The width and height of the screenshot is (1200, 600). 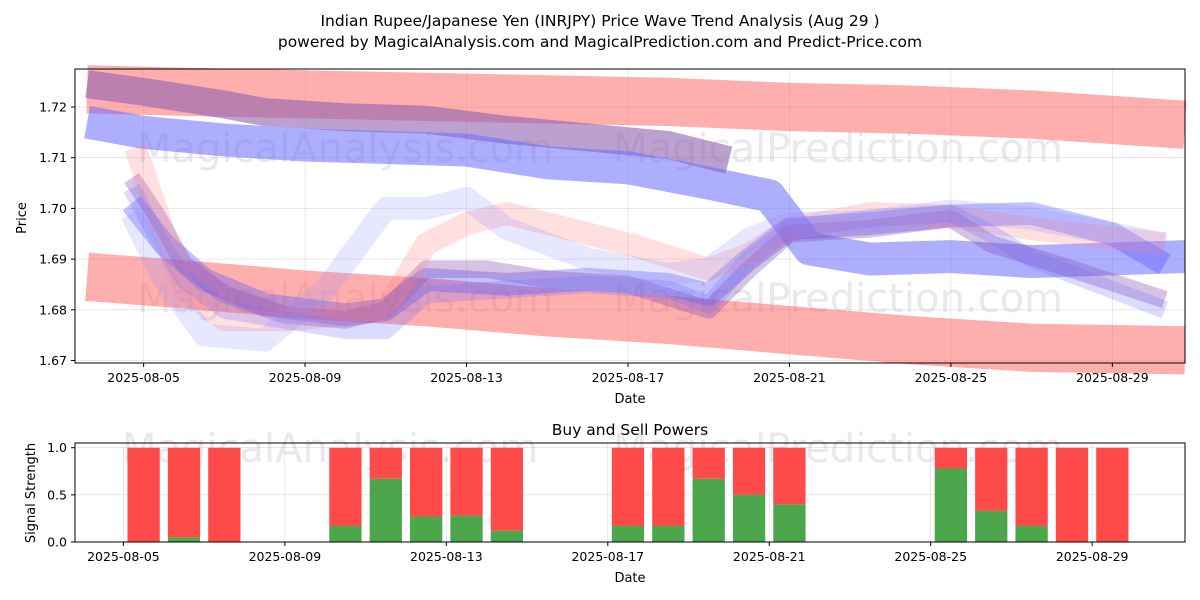 What do you see at coordinates (305, 377) in the screenshot?
I see `price-x-tick-label: 2025-08-09` at bounding box center [305, 377].